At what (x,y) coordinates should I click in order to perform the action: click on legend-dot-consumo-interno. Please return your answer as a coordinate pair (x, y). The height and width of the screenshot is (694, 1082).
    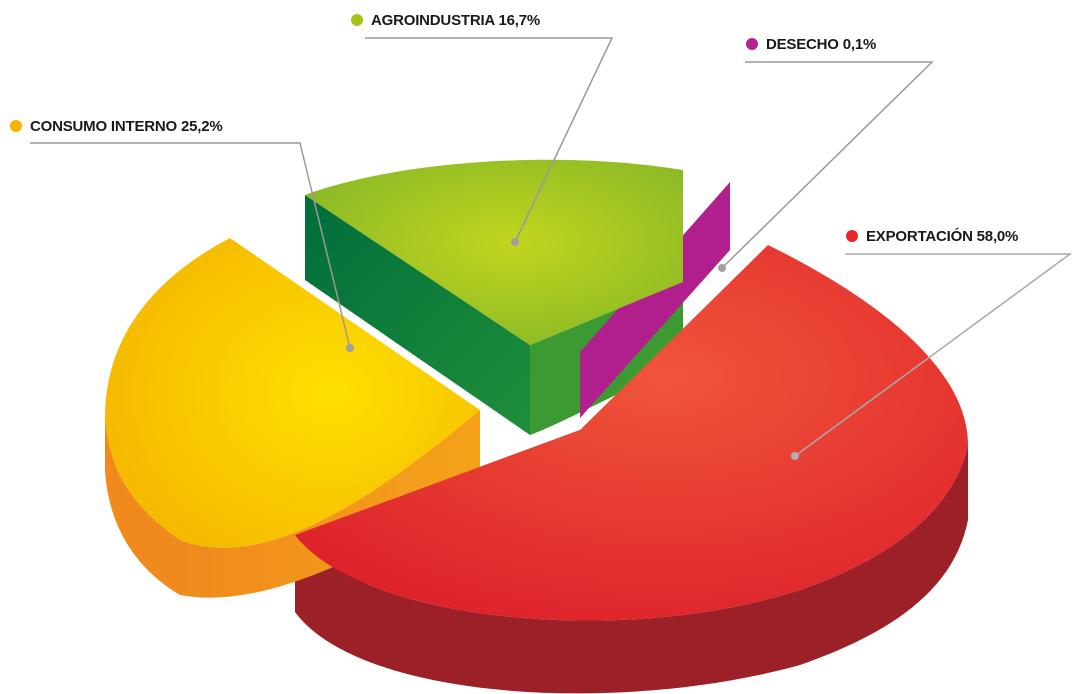
    Looking at the image, I should click on (16, 126).